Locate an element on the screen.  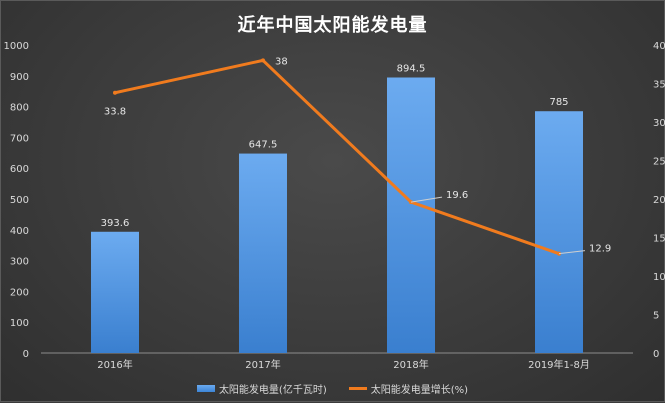
y-right-tick-label: 20 is located at coordinates (659, 200).